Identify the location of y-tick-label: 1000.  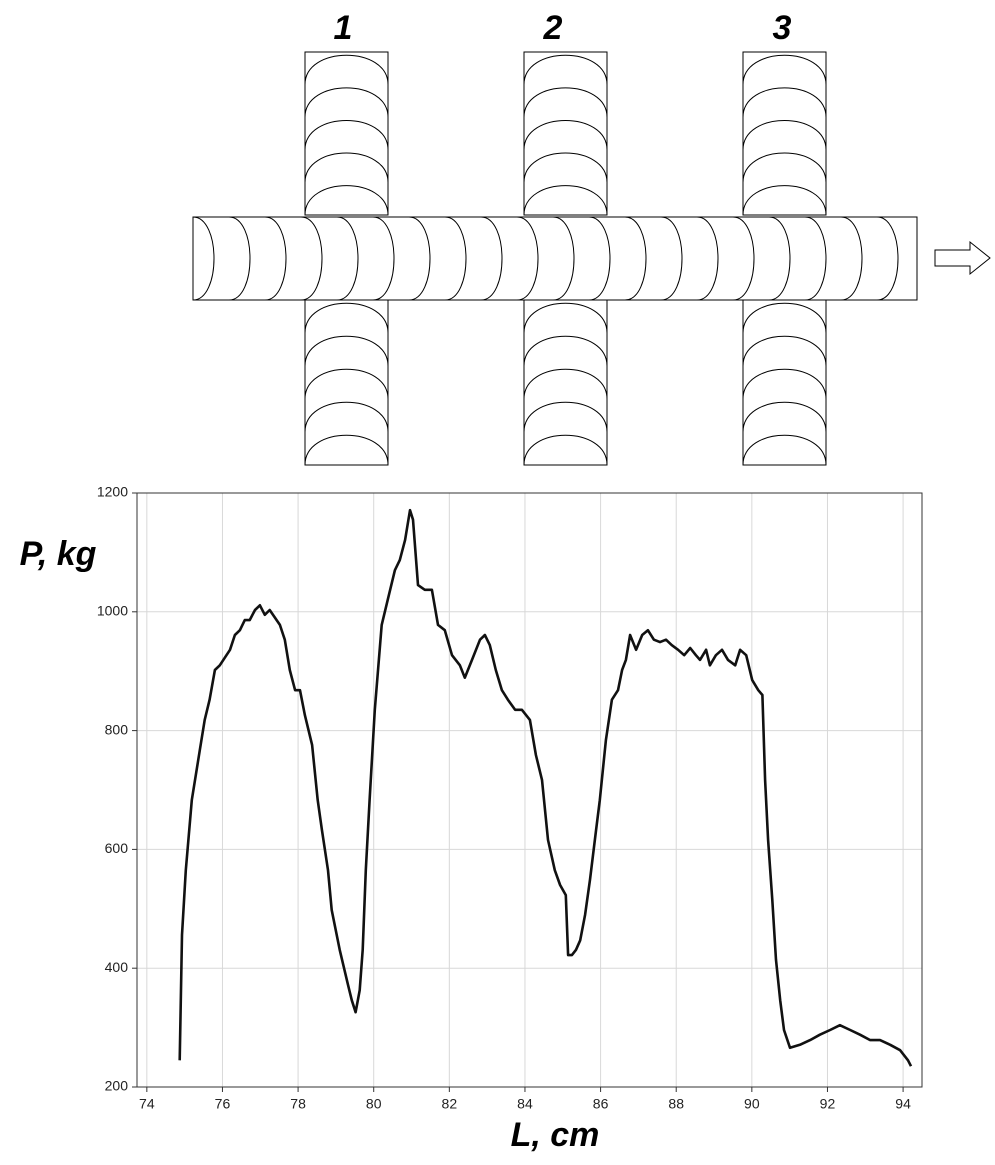
(112, 611).